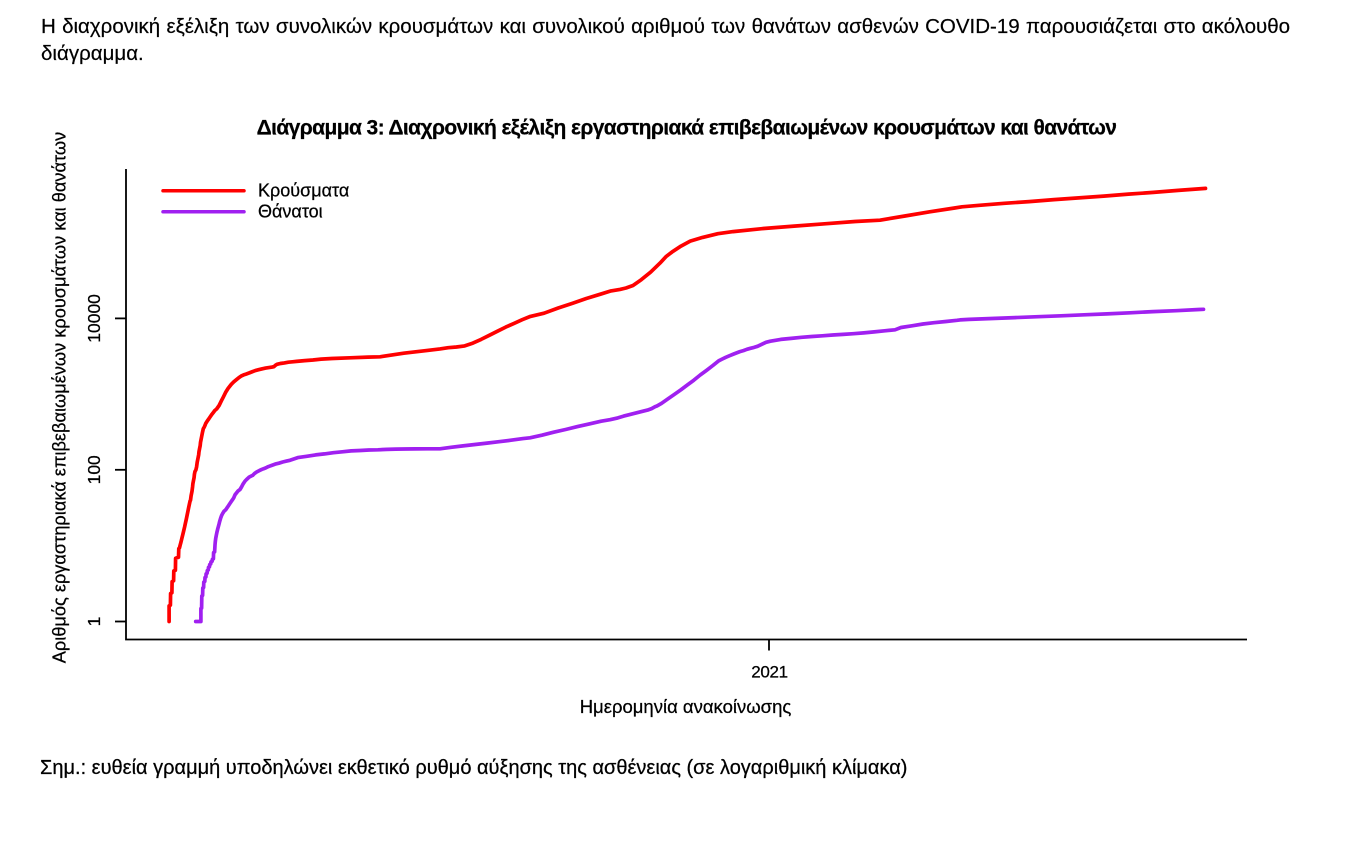 The image size is (1348, 852). Describe the element at coordinates (686, 706) in the screenshot. I see `svg-text: Ημερομηνία ανακοίνωσης` at that location.